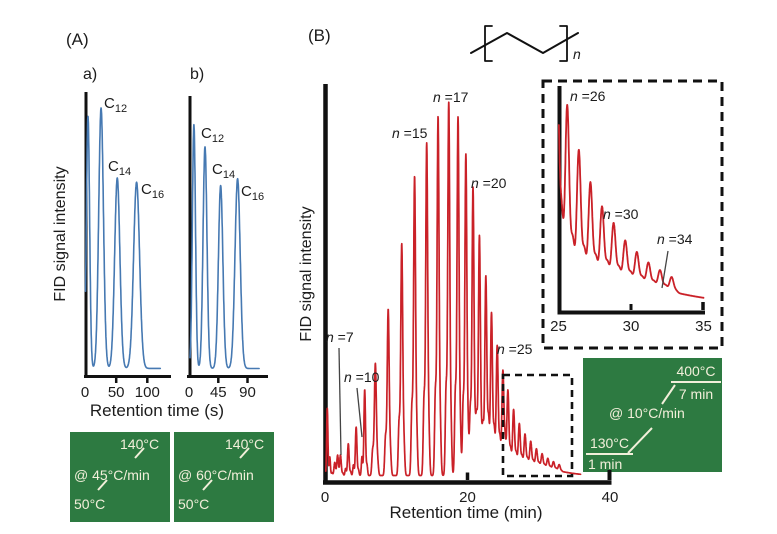  Describe the element at coordinates (605, 464) in the screenshot. I see `temp-low-hold-b: 1 min` at that location.